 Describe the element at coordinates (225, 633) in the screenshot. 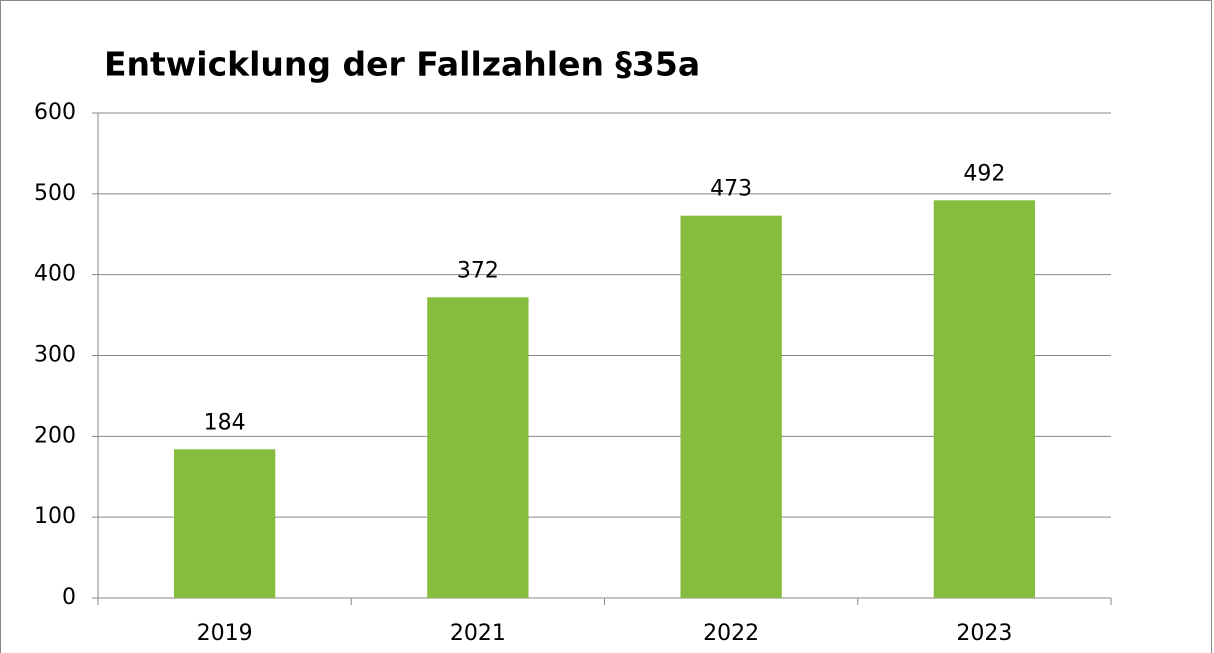

I see `x-tick-label: 2019` at that location.